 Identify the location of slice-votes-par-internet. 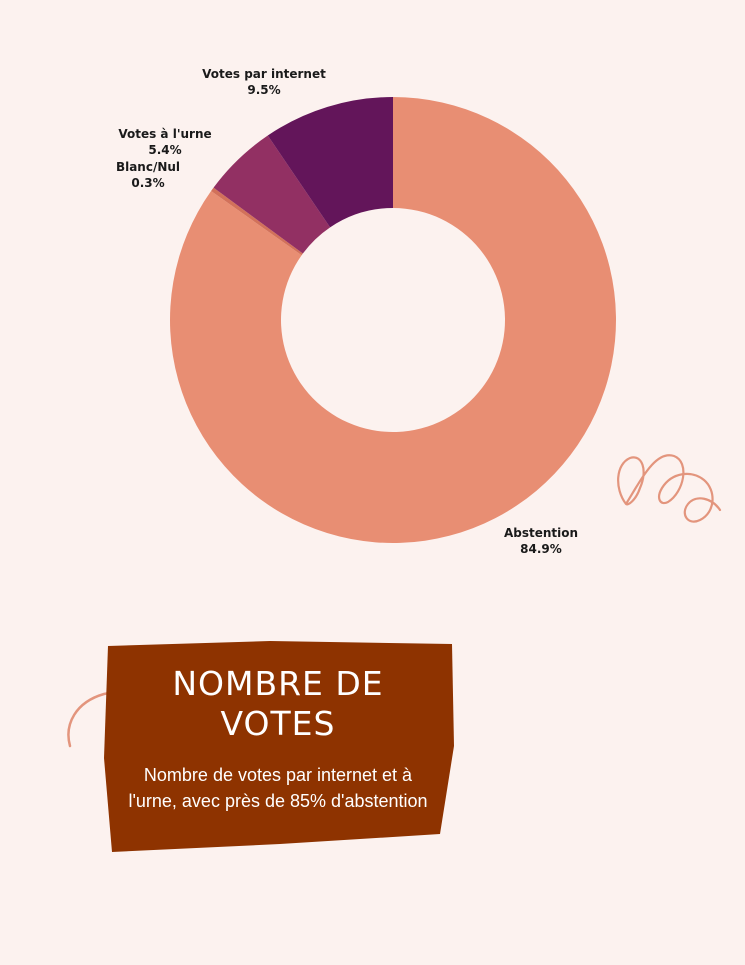
(330, 162).